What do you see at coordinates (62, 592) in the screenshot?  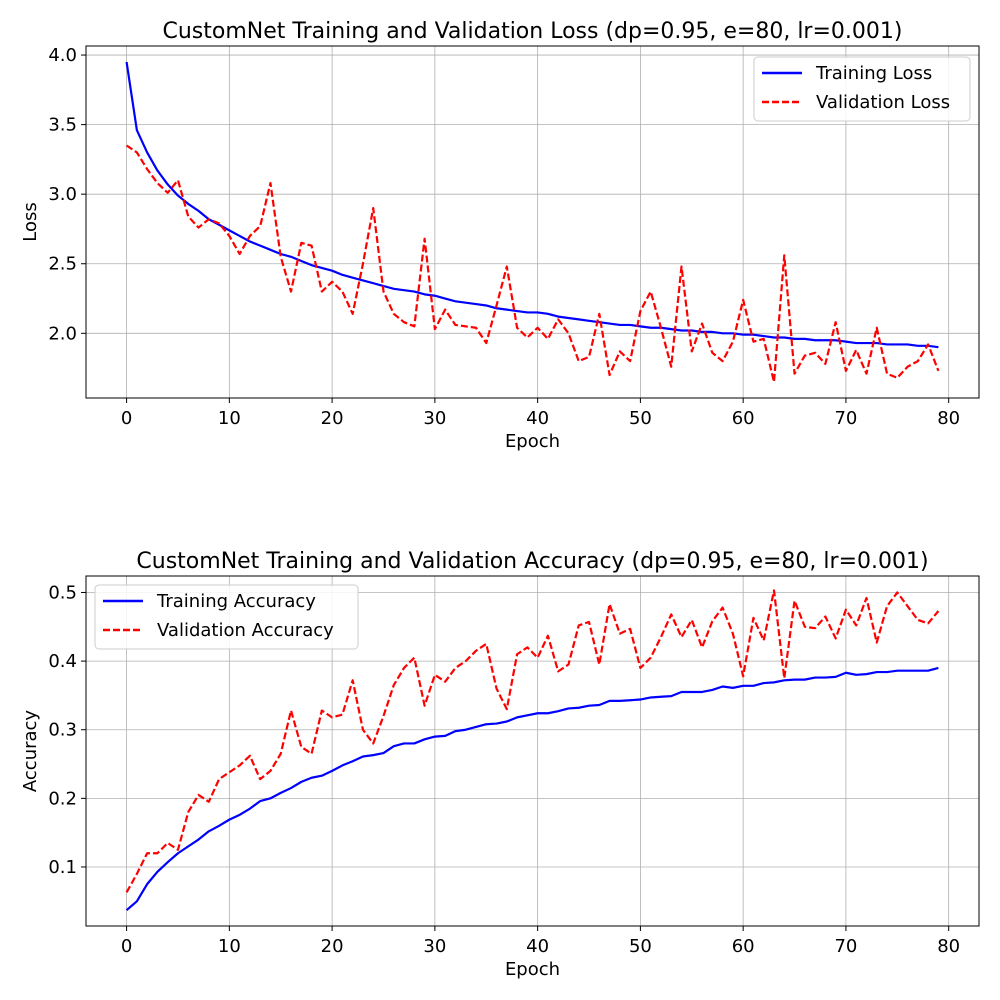 I see `y-tick-label: 0.5` at bounding box center [62, 592].